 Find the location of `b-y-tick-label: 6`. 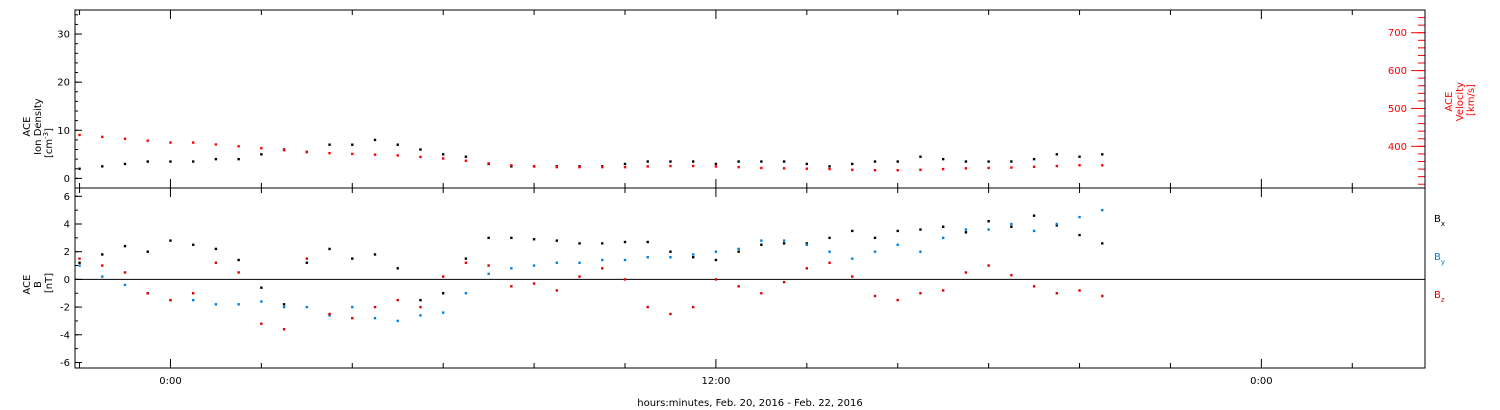

b-y-tick-label: 6 is located at coordinates (67, 197).